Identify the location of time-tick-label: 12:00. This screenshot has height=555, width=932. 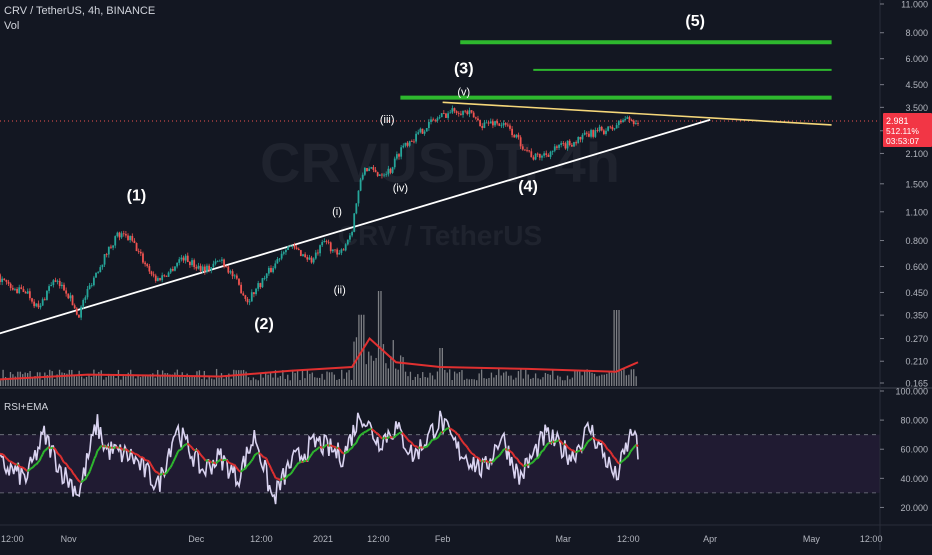
(378, 539).